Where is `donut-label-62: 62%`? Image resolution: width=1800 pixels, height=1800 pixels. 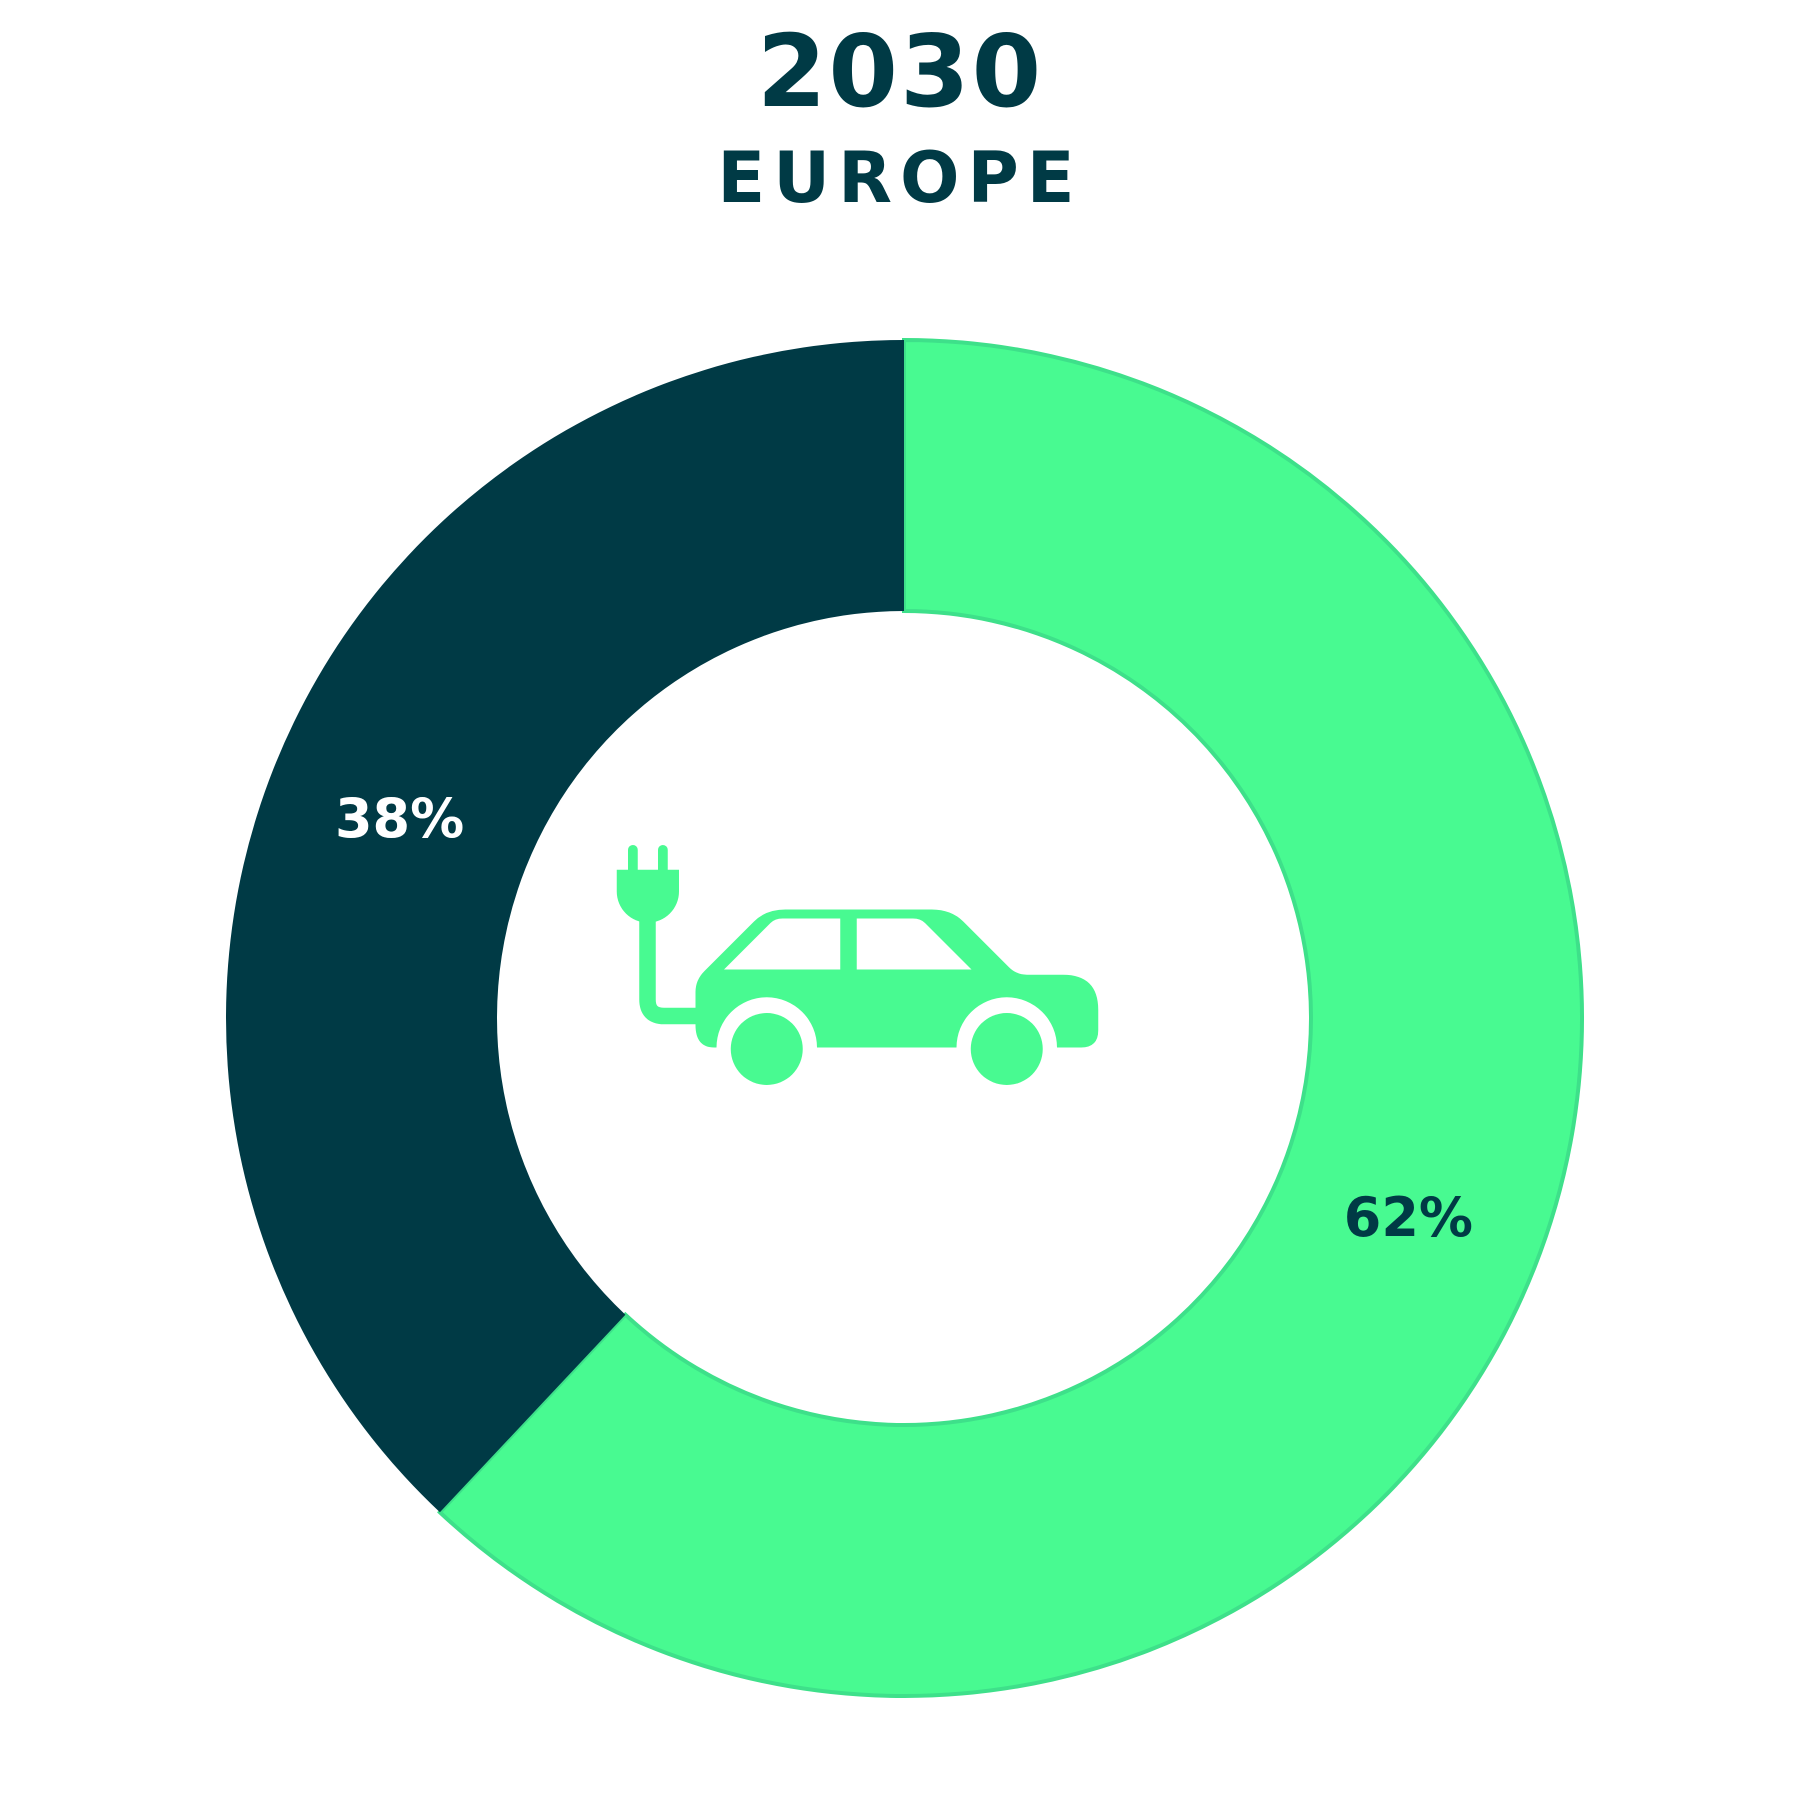
donut-label-62: 62% is located at coordinates (1408, 1217).